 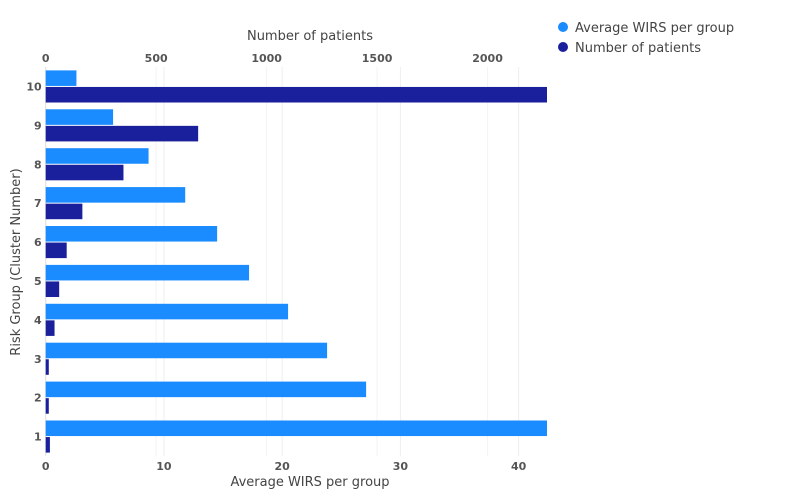 I want to click on legend-marker-patients, so click(x=563, y=47).